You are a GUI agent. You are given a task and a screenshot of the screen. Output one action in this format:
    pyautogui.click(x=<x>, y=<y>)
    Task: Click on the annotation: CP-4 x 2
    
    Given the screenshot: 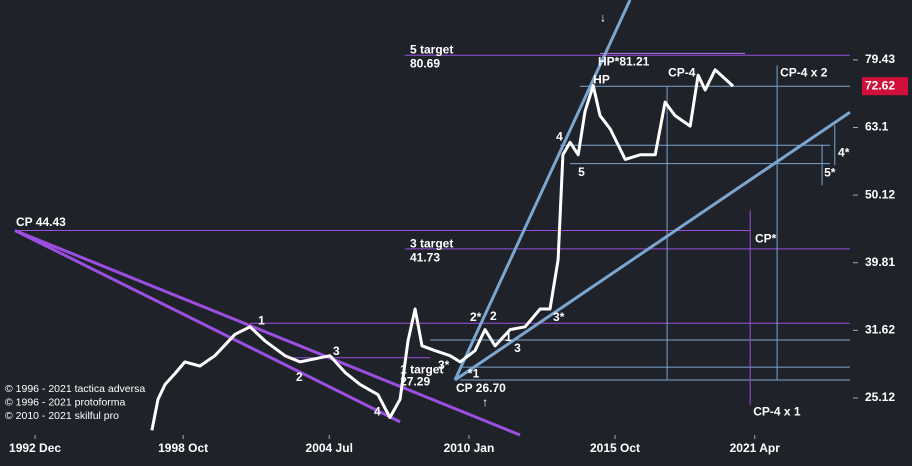 What is the action you would take?
    pyautogui.click(x=804, y=72)
    